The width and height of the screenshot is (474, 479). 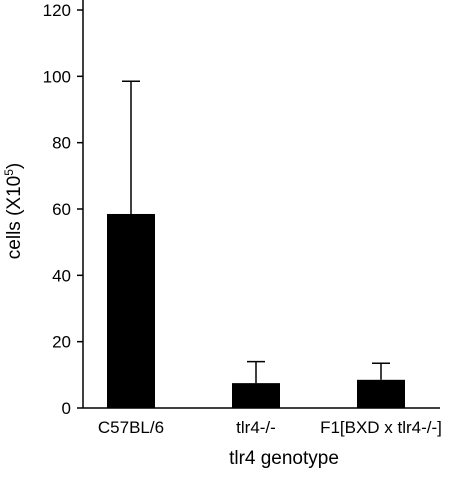 I want to click on y-tick-label: 0, so click(x=66, y=408).